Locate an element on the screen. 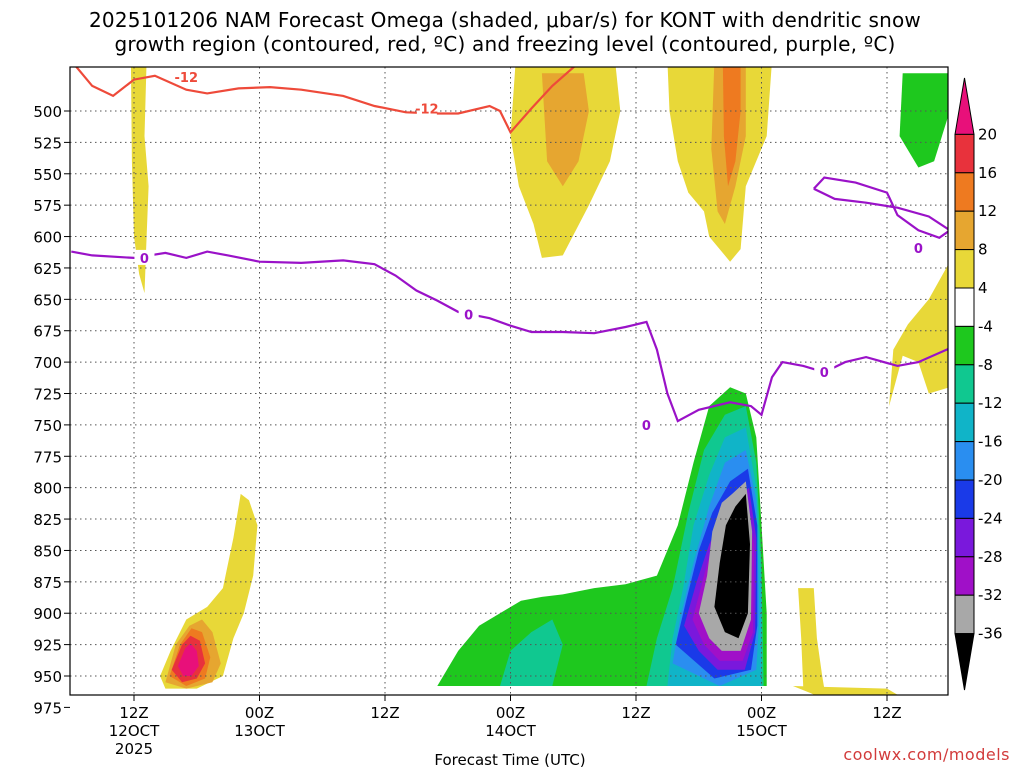 The width and height of the screenshot is (1024, 768). colorbar-level-12: 12 is located at coordinates (987, 211).